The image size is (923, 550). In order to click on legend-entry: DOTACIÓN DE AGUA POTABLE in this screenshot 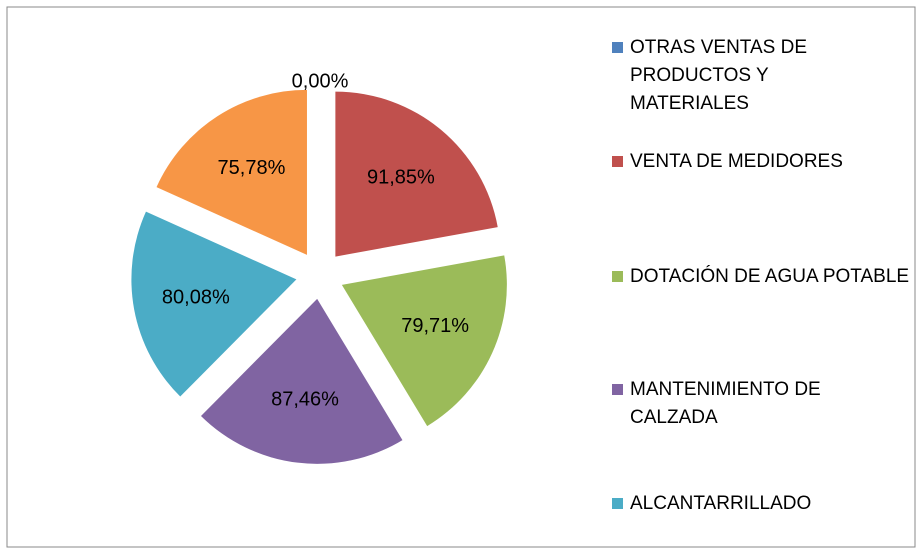, I will do `click(762, 277)`.